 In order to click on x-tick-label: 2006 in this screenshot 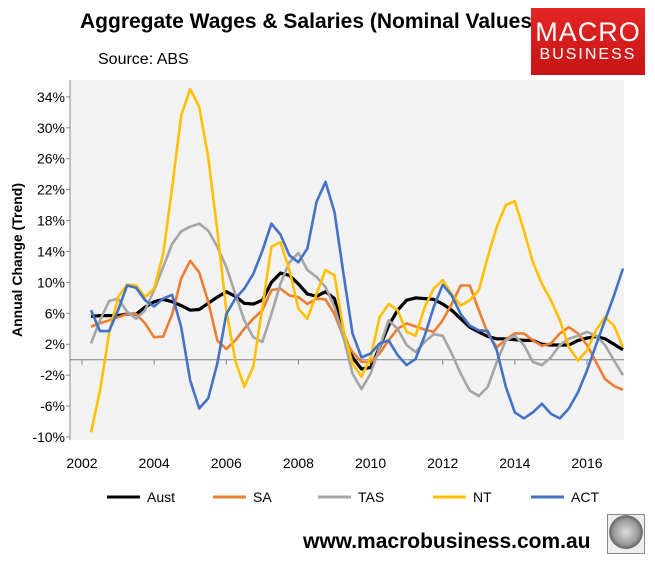, I will do `click(226, 463)`.